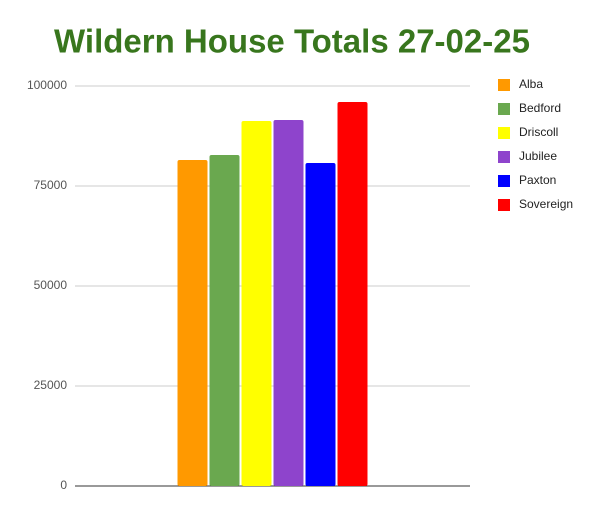 The height and width of the screenshot is (520, 600). I want to click on legend-label: Bedford, so click(540, 108).